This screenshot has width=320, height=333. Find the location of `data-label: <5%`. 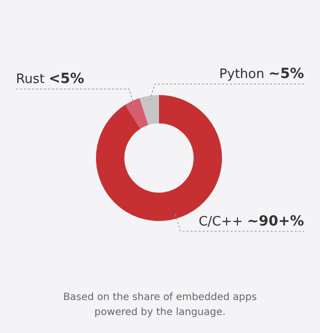

data-label: <5% is located at coordinates (66, 78).